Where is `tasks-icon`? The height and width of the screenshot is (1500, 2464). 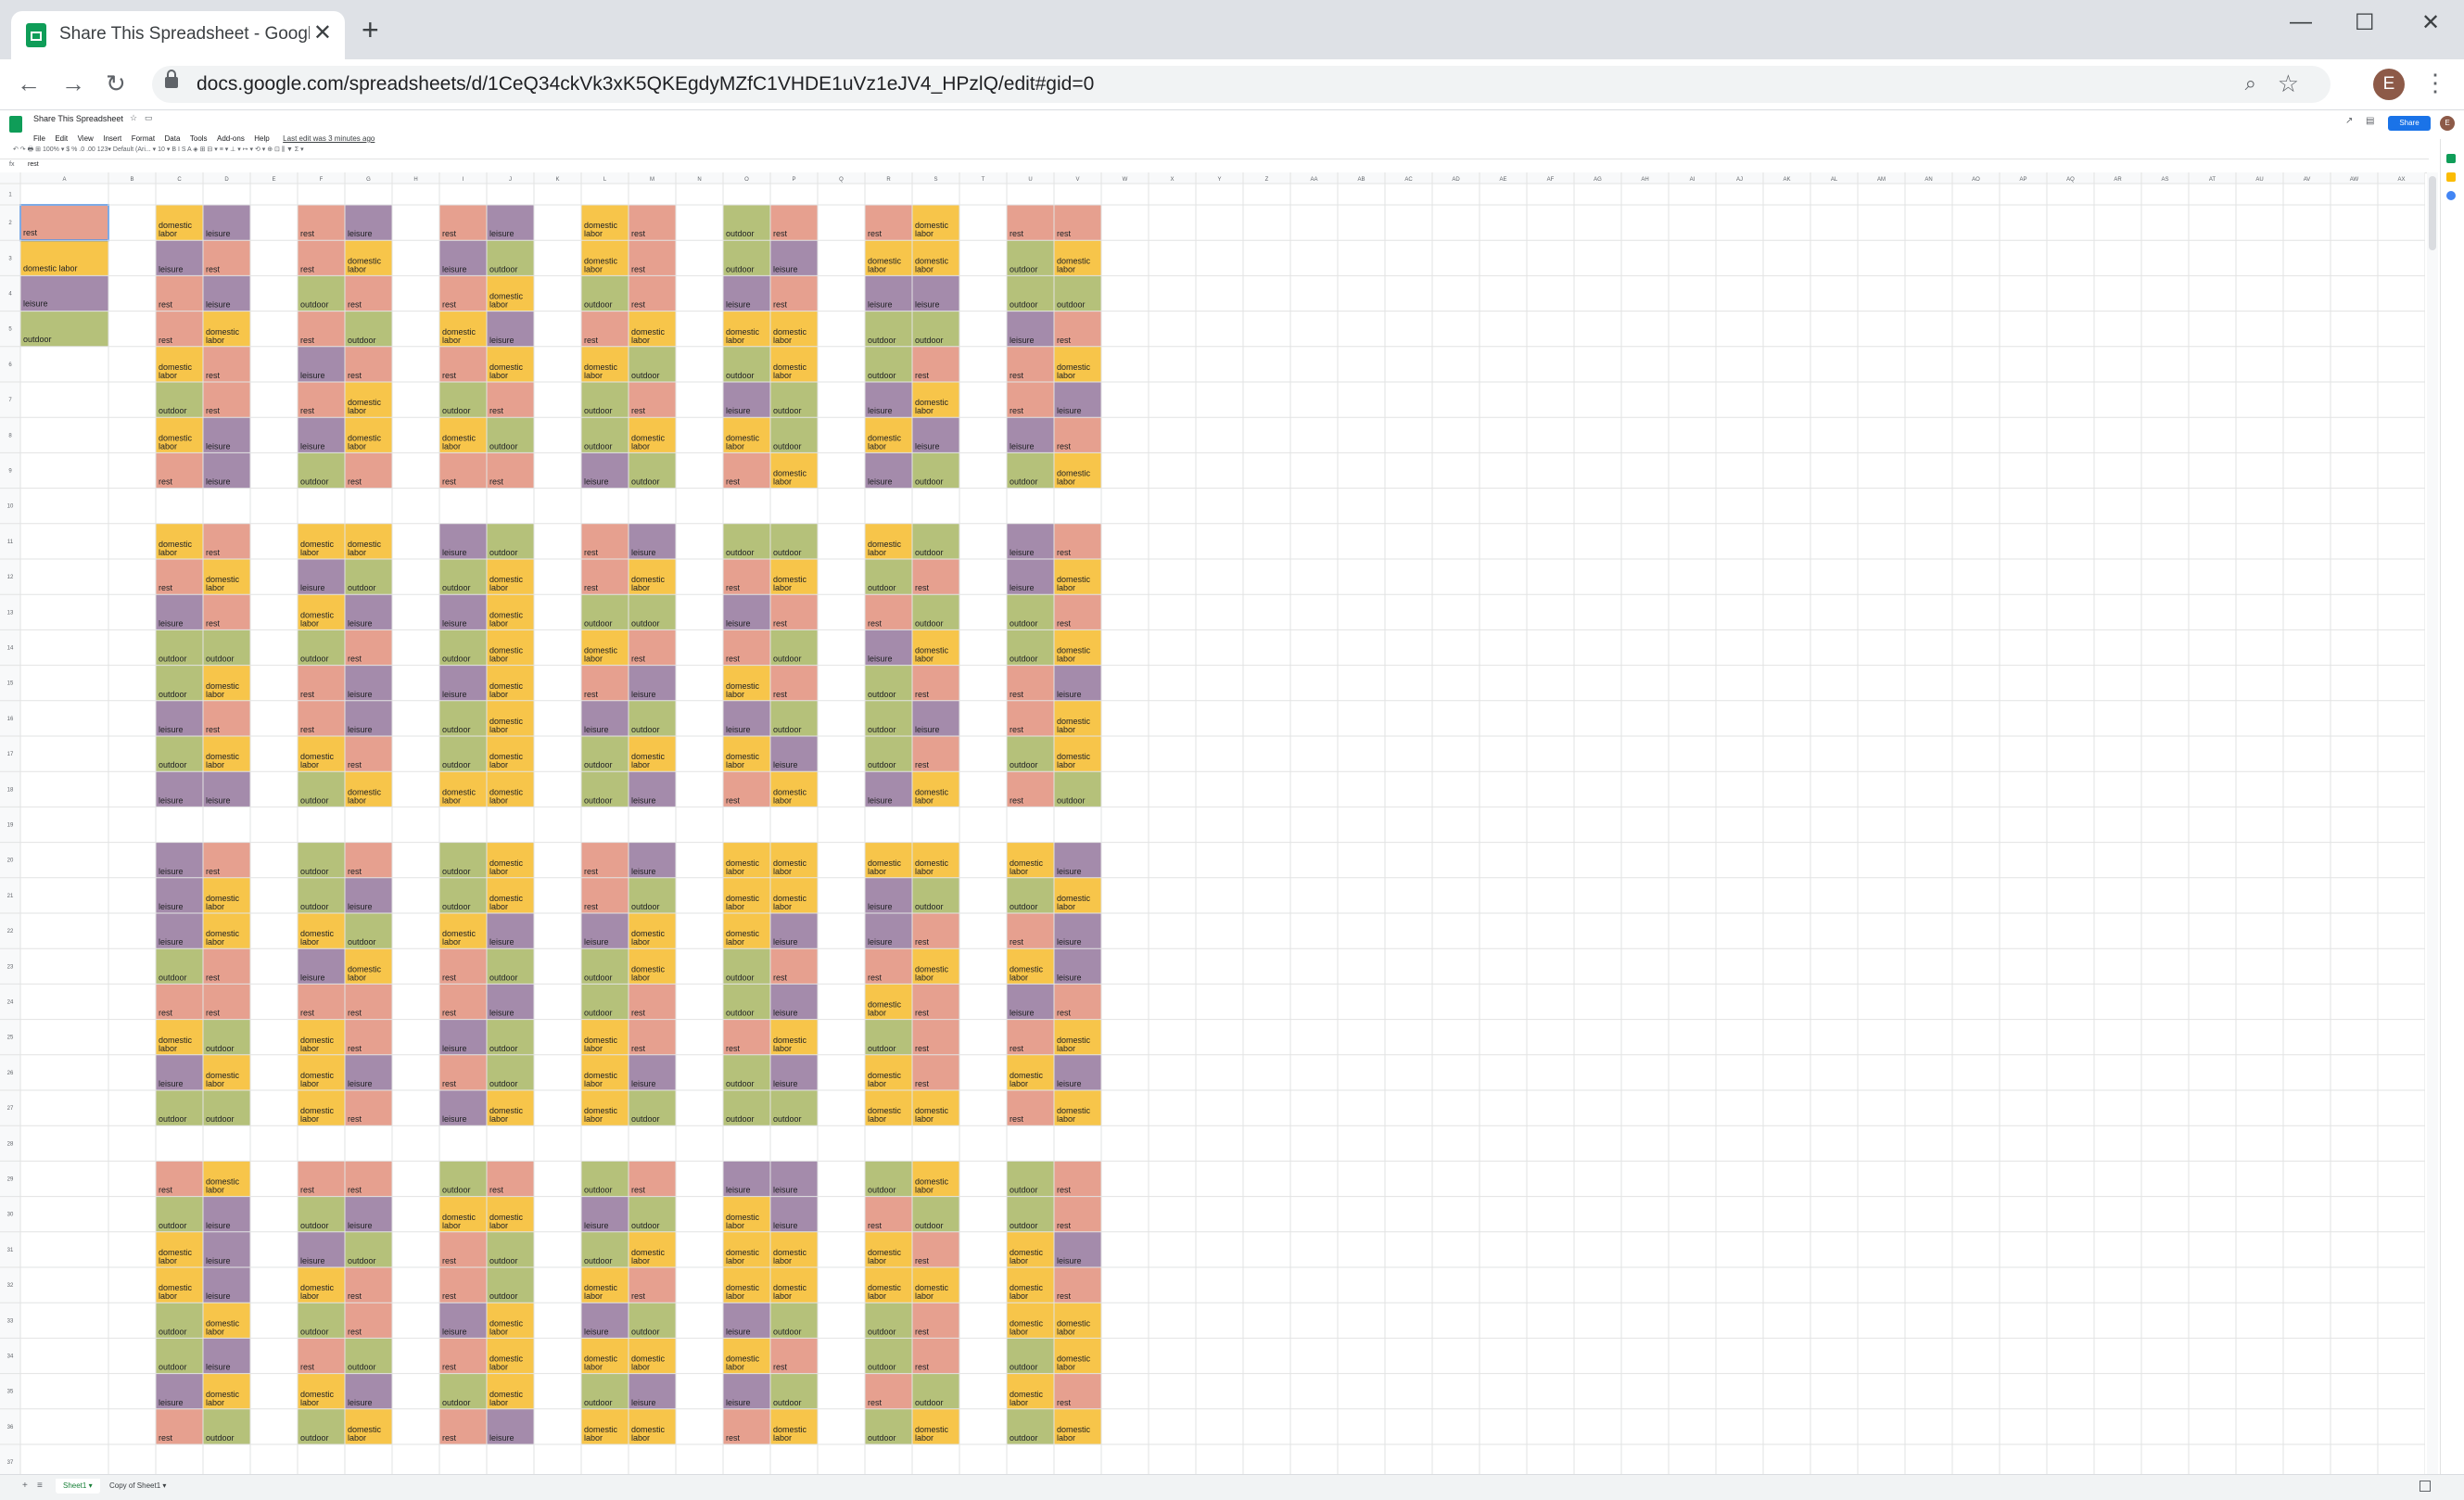 tasks-icon is located at coordinates (2451, 195).